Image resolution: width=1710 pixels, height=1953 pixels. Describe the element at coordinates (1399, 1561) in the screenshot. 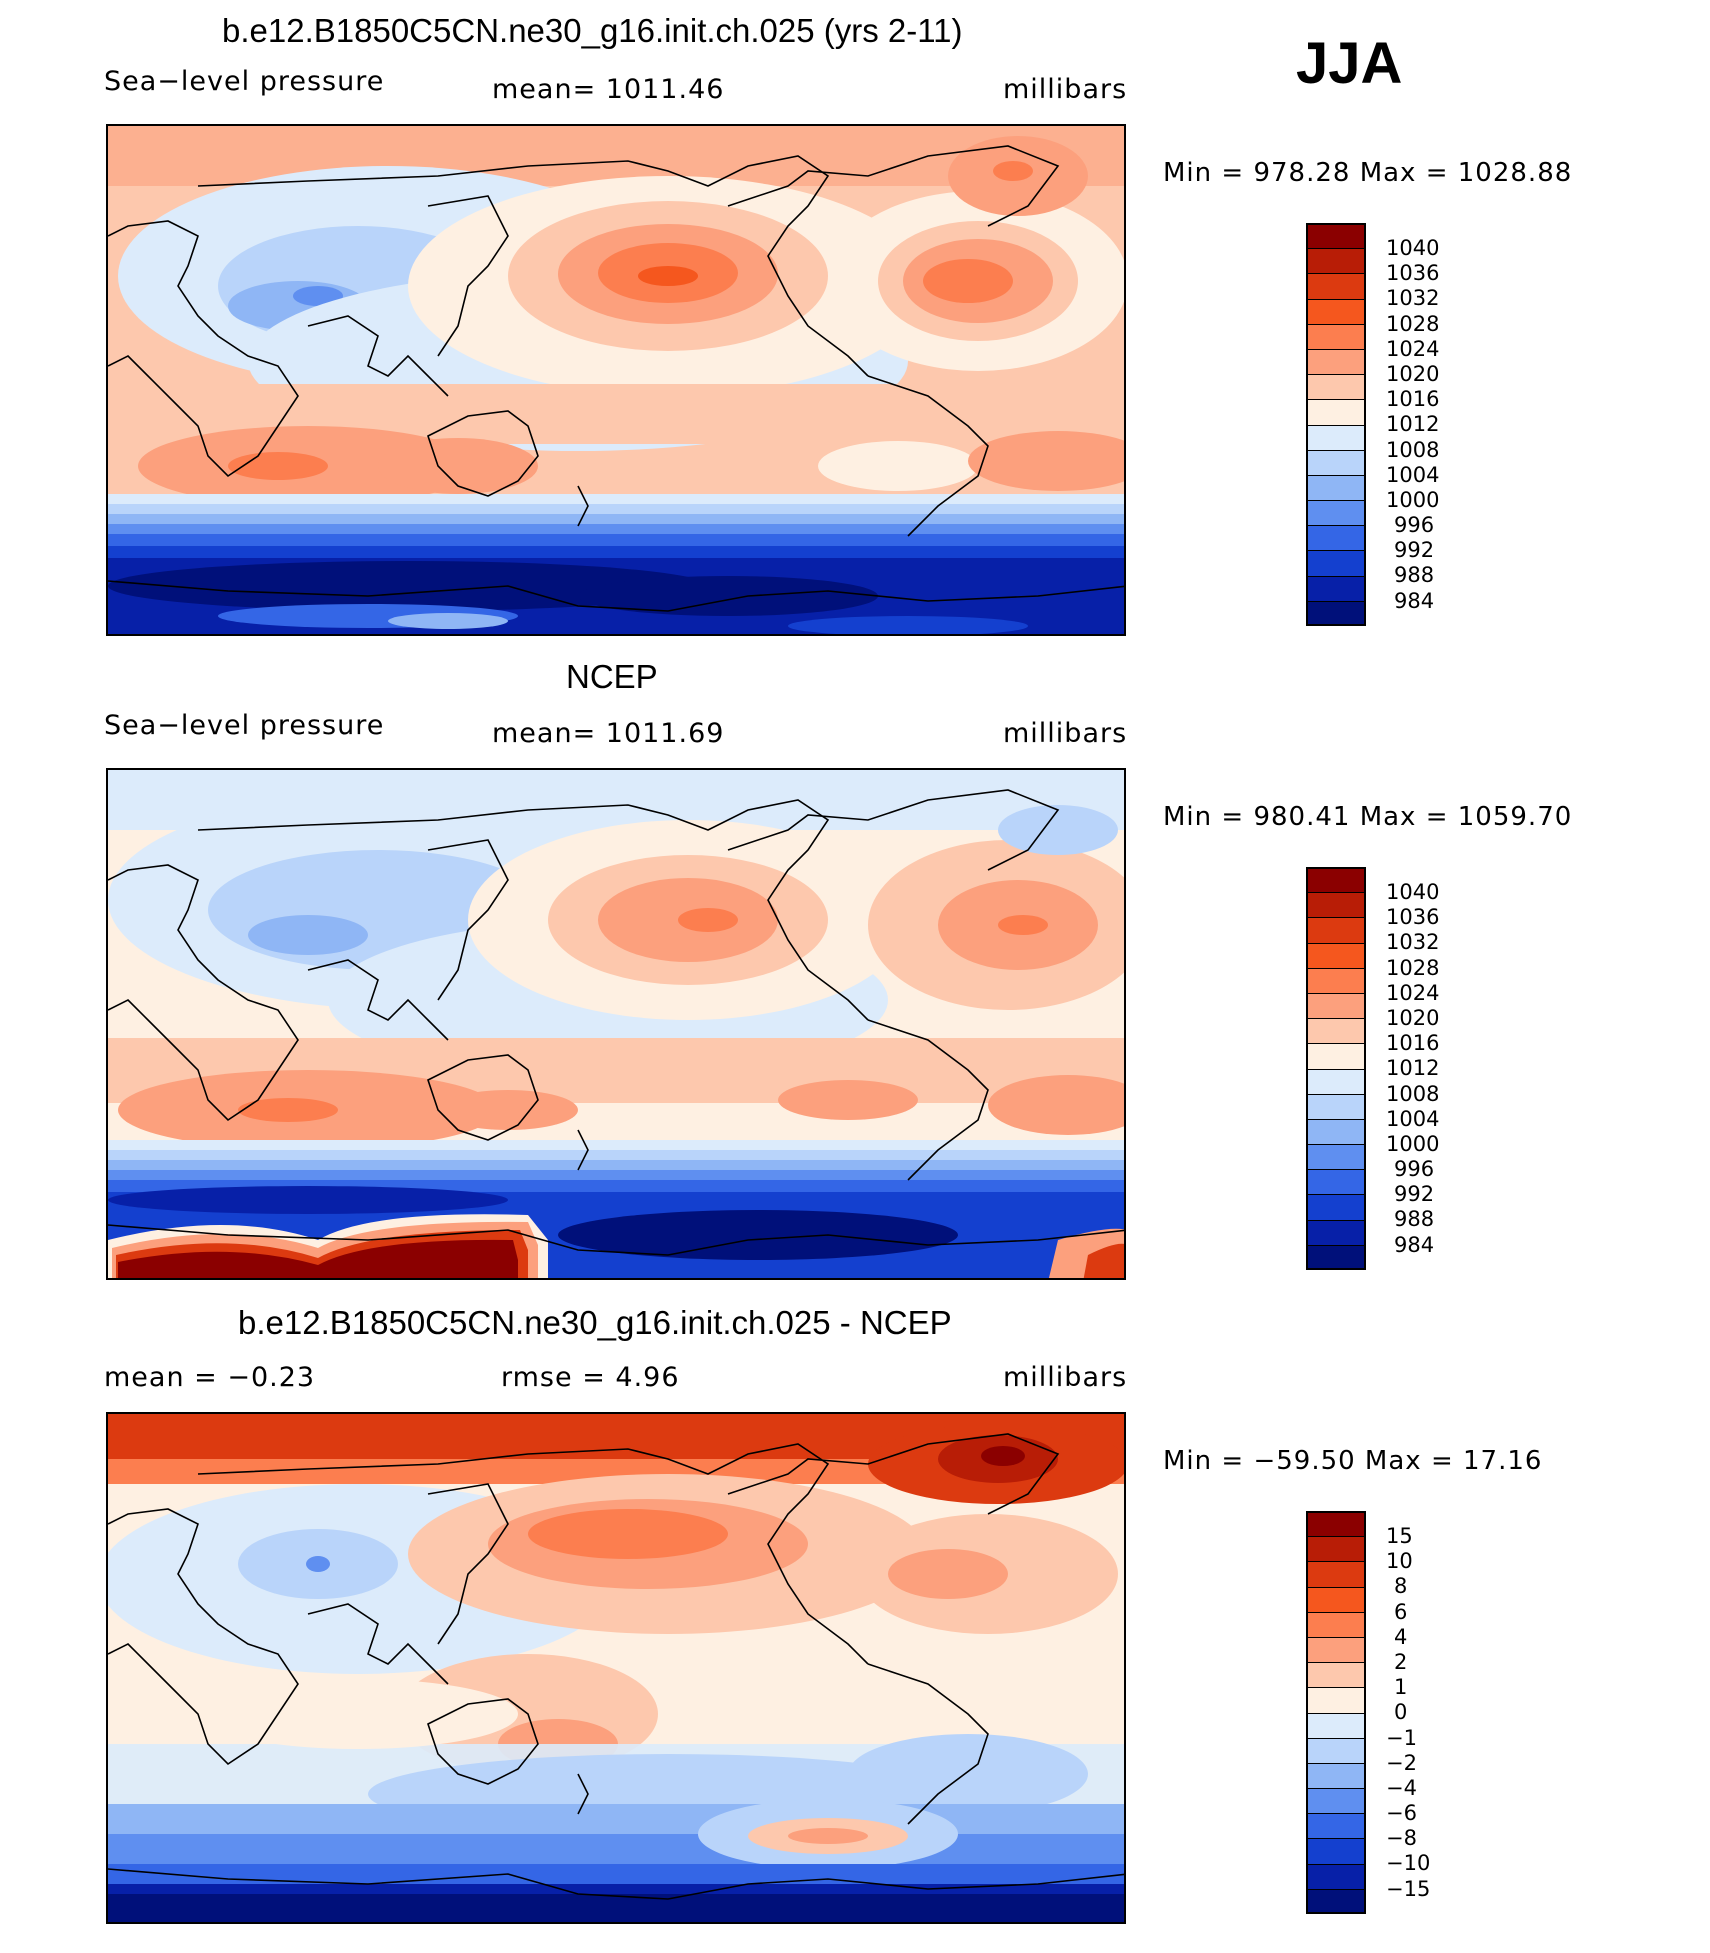

I see `cbar-label: 10` at that location.